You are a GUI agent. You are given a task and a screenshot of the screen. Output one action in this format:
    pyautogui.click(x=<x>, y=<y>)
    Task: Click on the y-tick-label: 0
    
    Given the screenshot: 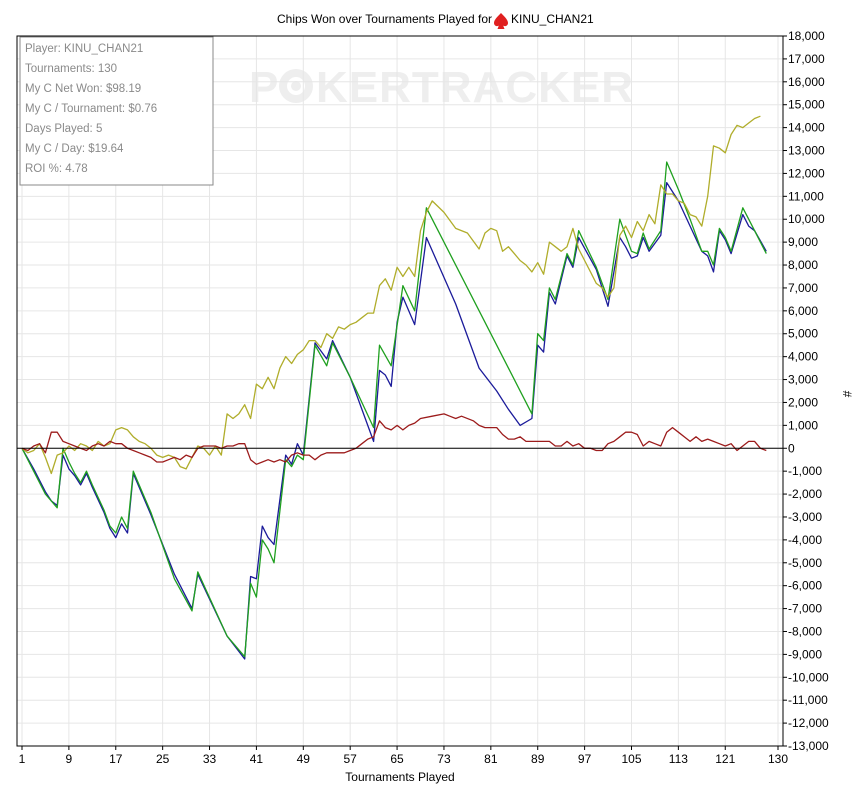 What is the action you would take?
    pyautogui.click(x=791, y=448)
    